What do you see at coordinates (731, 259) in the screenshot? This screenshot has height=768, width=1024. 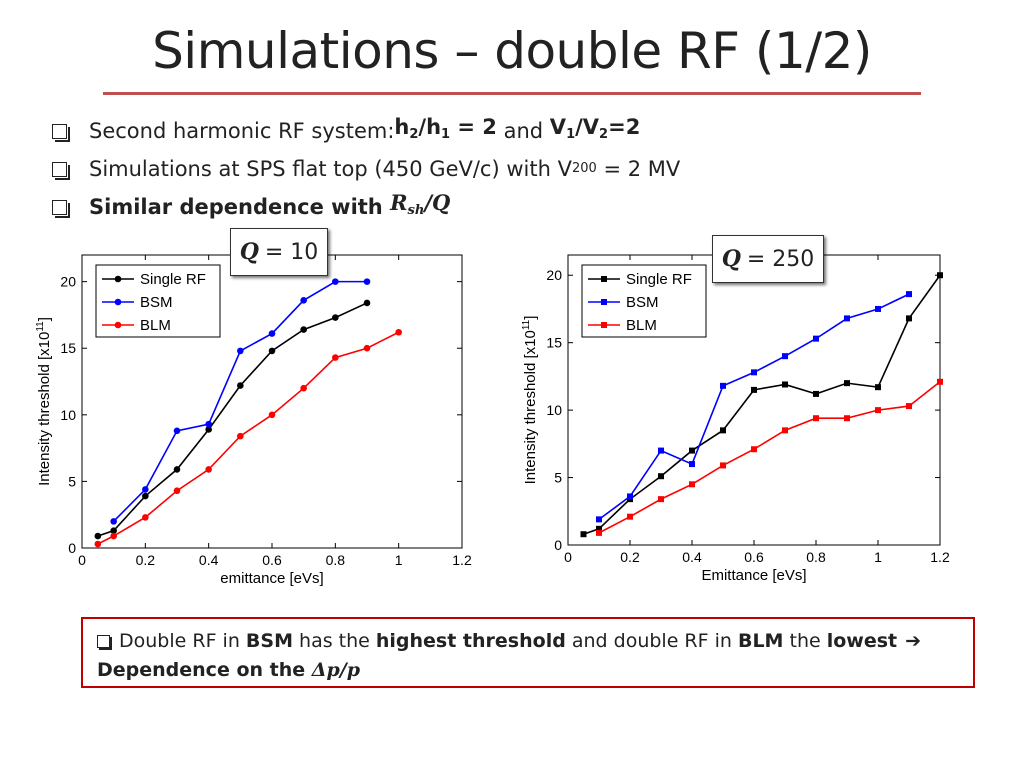 I see `q-symbol: Q` at bounding box center [731, 259].